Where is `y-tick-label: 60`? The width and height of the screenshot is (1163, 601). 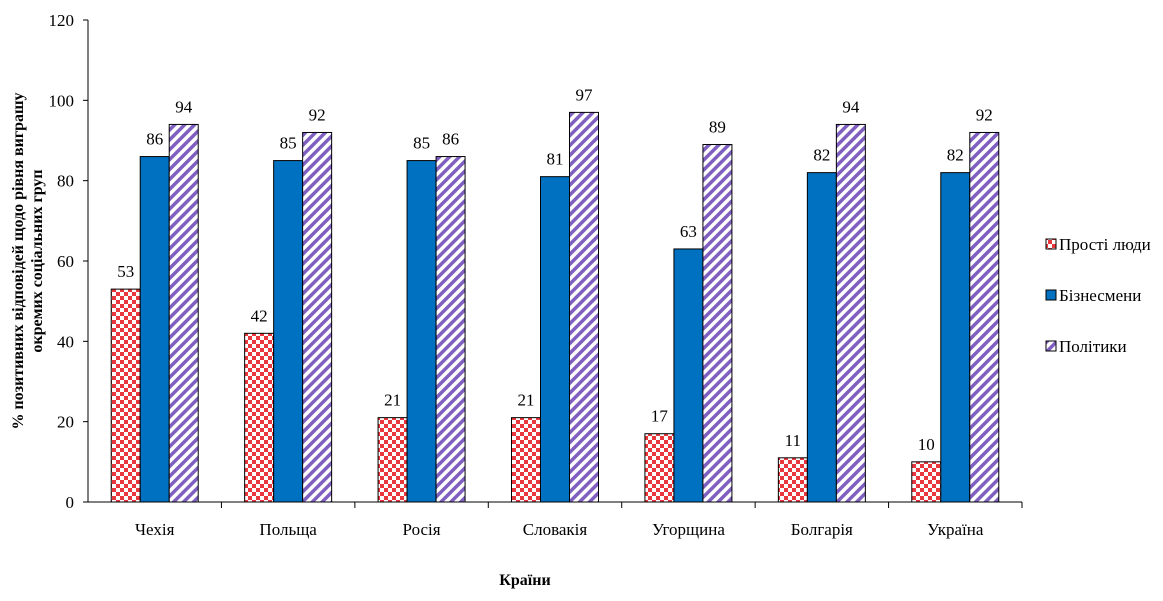 y-tick-label: 60 is located at coordinates (65, 261).